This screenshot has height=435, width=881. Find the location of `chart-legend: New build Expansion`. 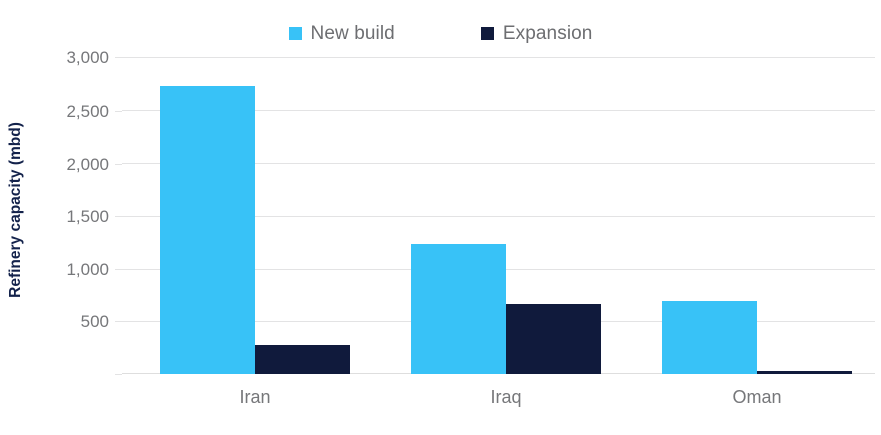

chart-legend: New build Expansion is located at coordinates (440, 33).